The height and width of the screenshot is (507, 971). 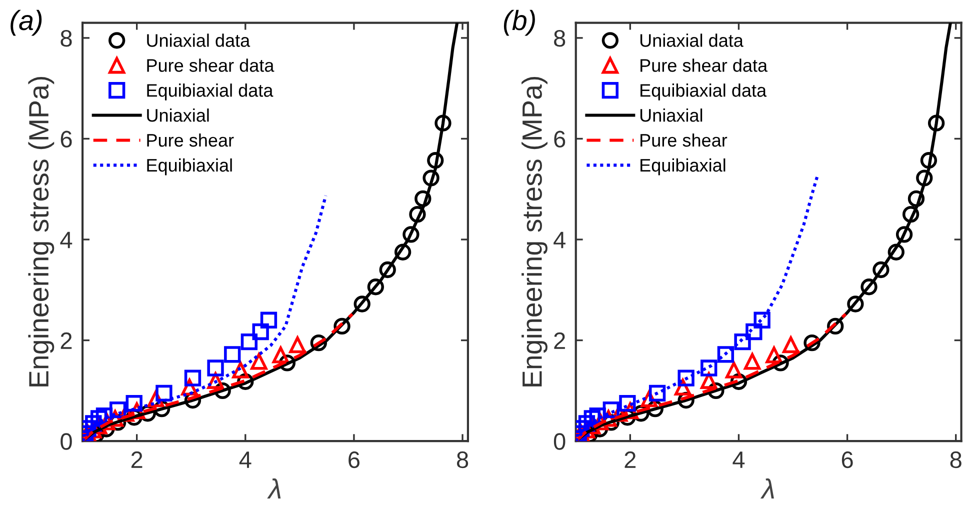 I want to click on chart-title: (a), so click(x=26, y=23).